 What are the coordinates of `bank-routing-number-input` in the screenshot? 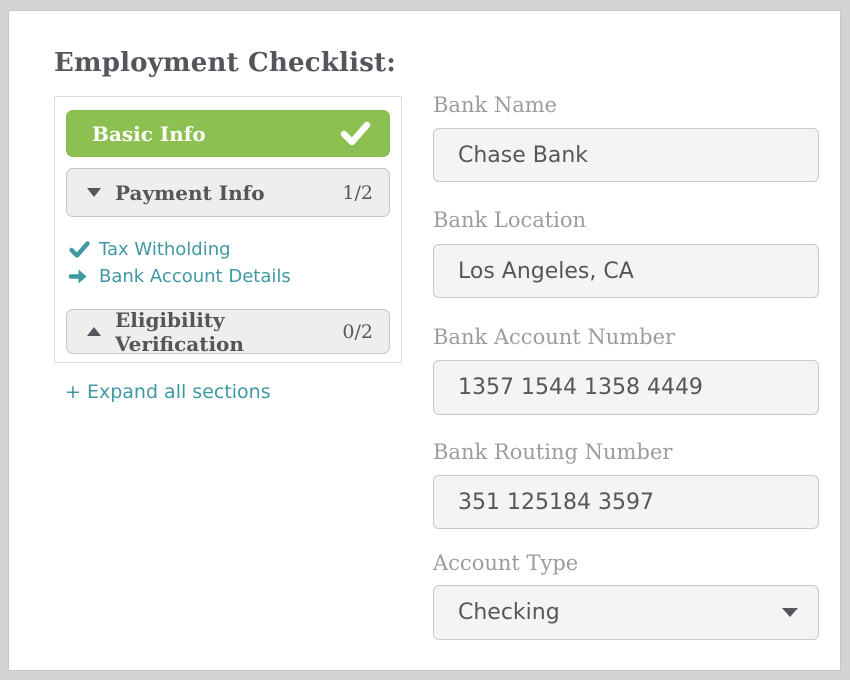 It's located at (626, 502).